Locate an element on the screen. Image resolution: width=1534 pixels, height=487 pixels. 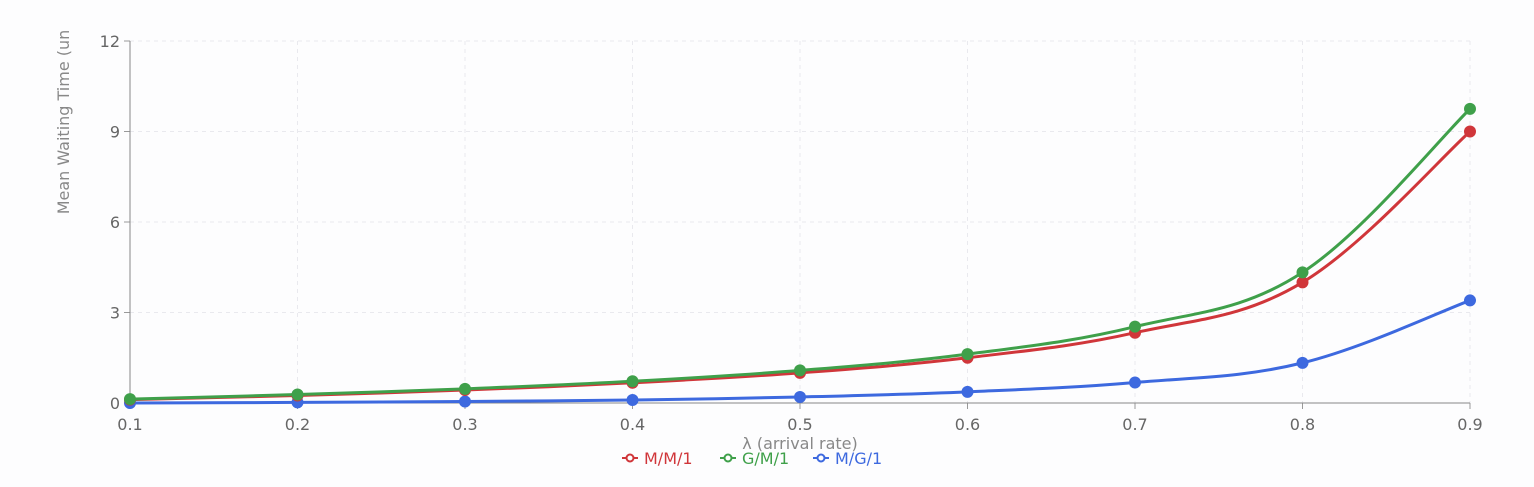
legend-item-mm1: M/M/1 is located at coordinates (657, 458).